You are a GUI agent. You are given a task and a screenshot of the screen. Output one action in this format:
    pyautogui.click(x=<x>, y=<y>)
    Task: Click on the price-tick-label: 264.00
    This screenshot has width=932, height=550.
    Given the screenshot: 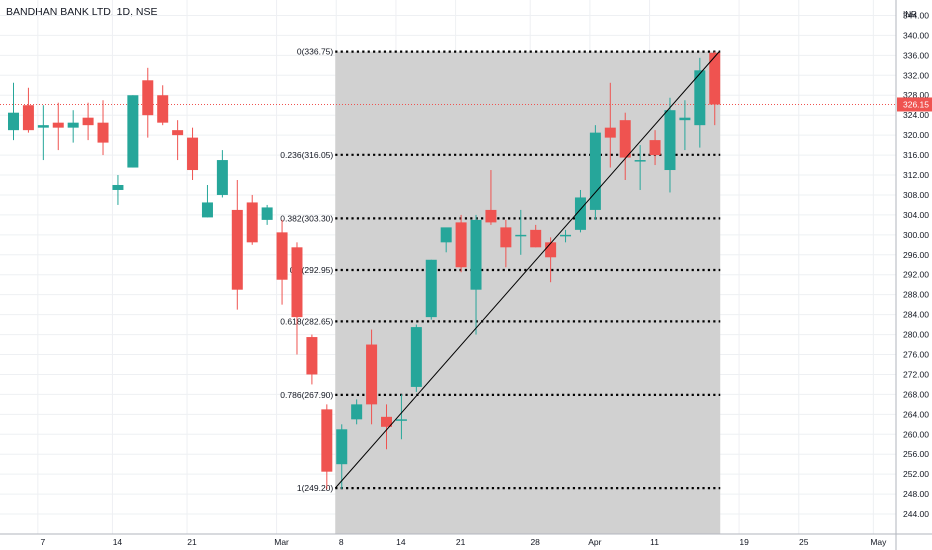 What is the action you would take?
    pyautogui.click(x=916, y=414)
    